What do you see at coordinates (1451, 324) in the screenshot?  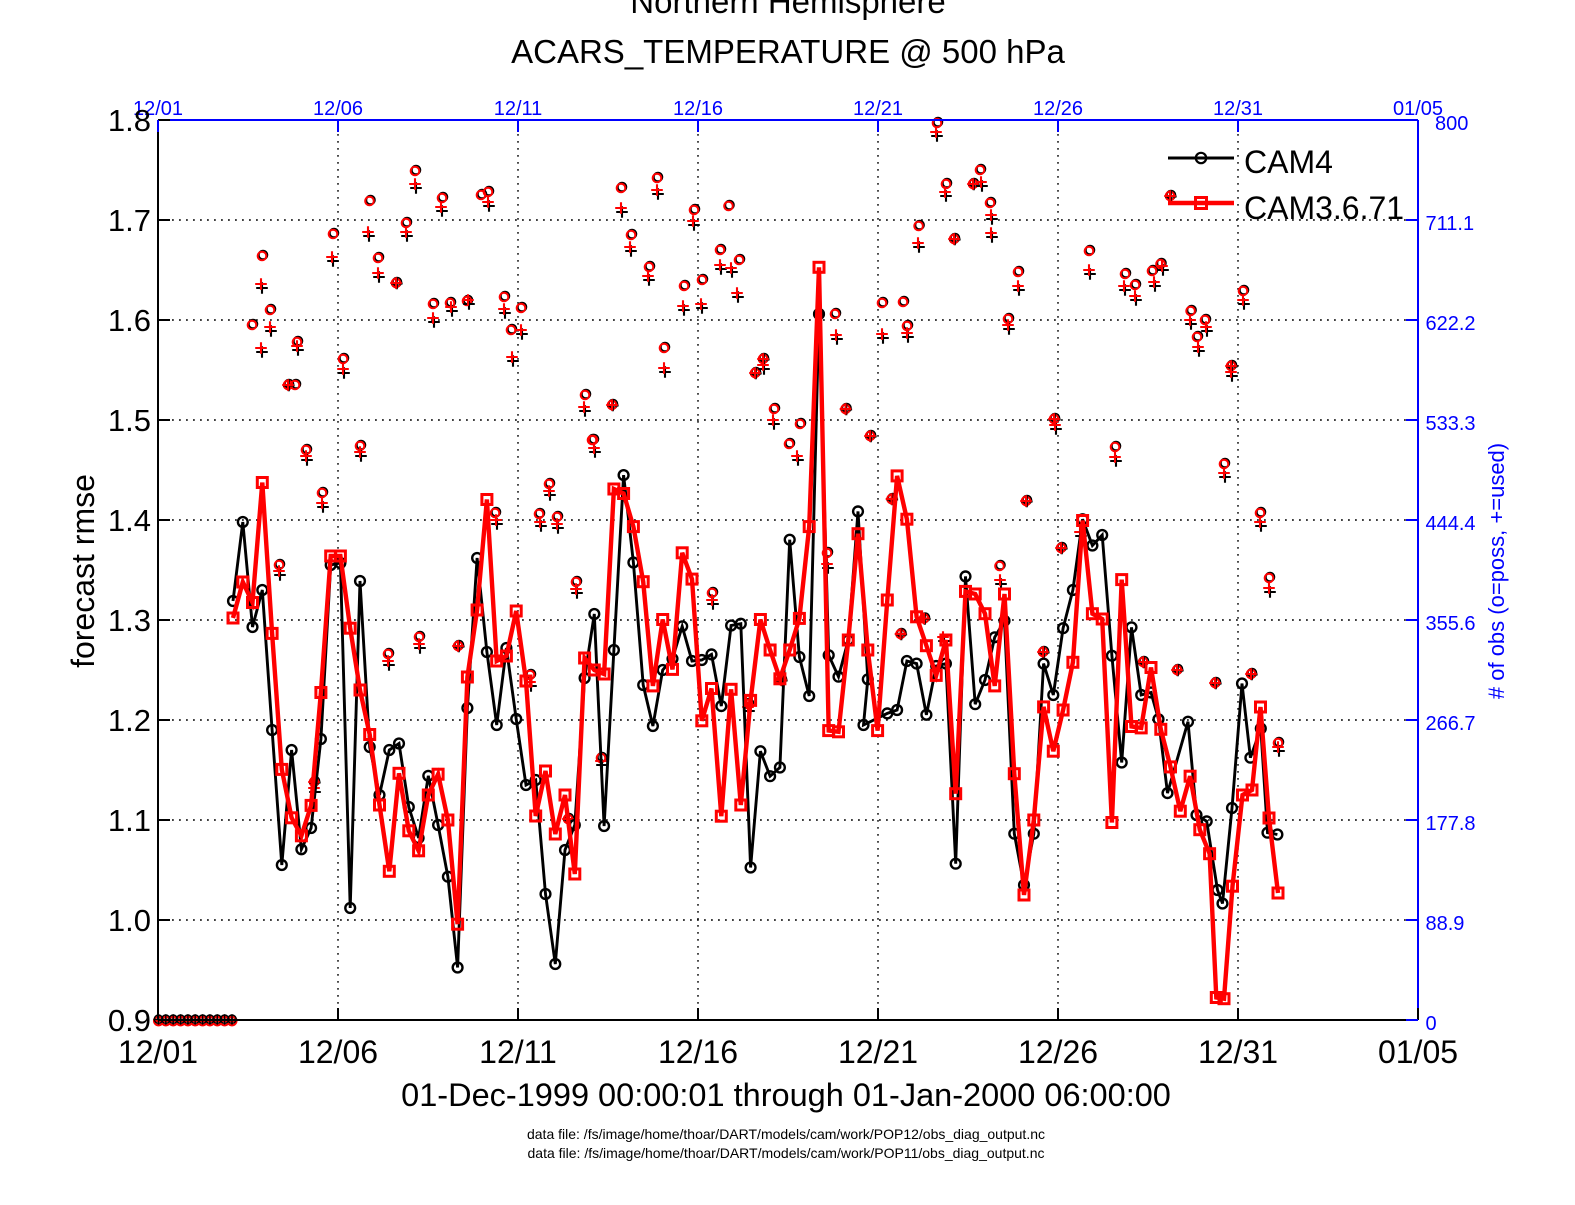 I see `svg-text: 622.2` at bounding box center [1451, 324].